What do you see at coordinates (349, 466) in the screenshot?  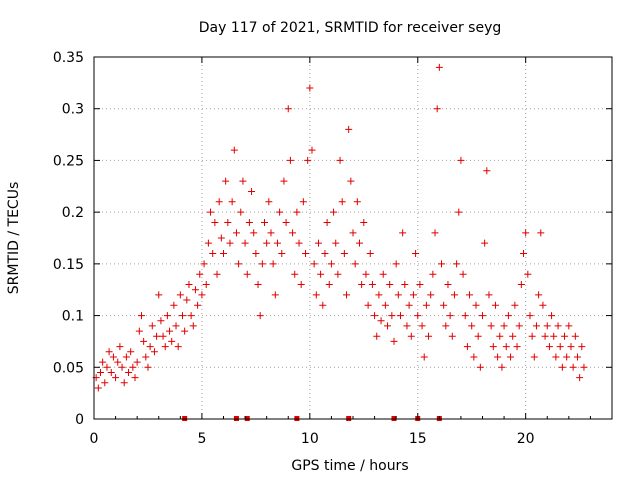 I see `x-axis-label: GPS time / hours` at bounding box center [349, 466].